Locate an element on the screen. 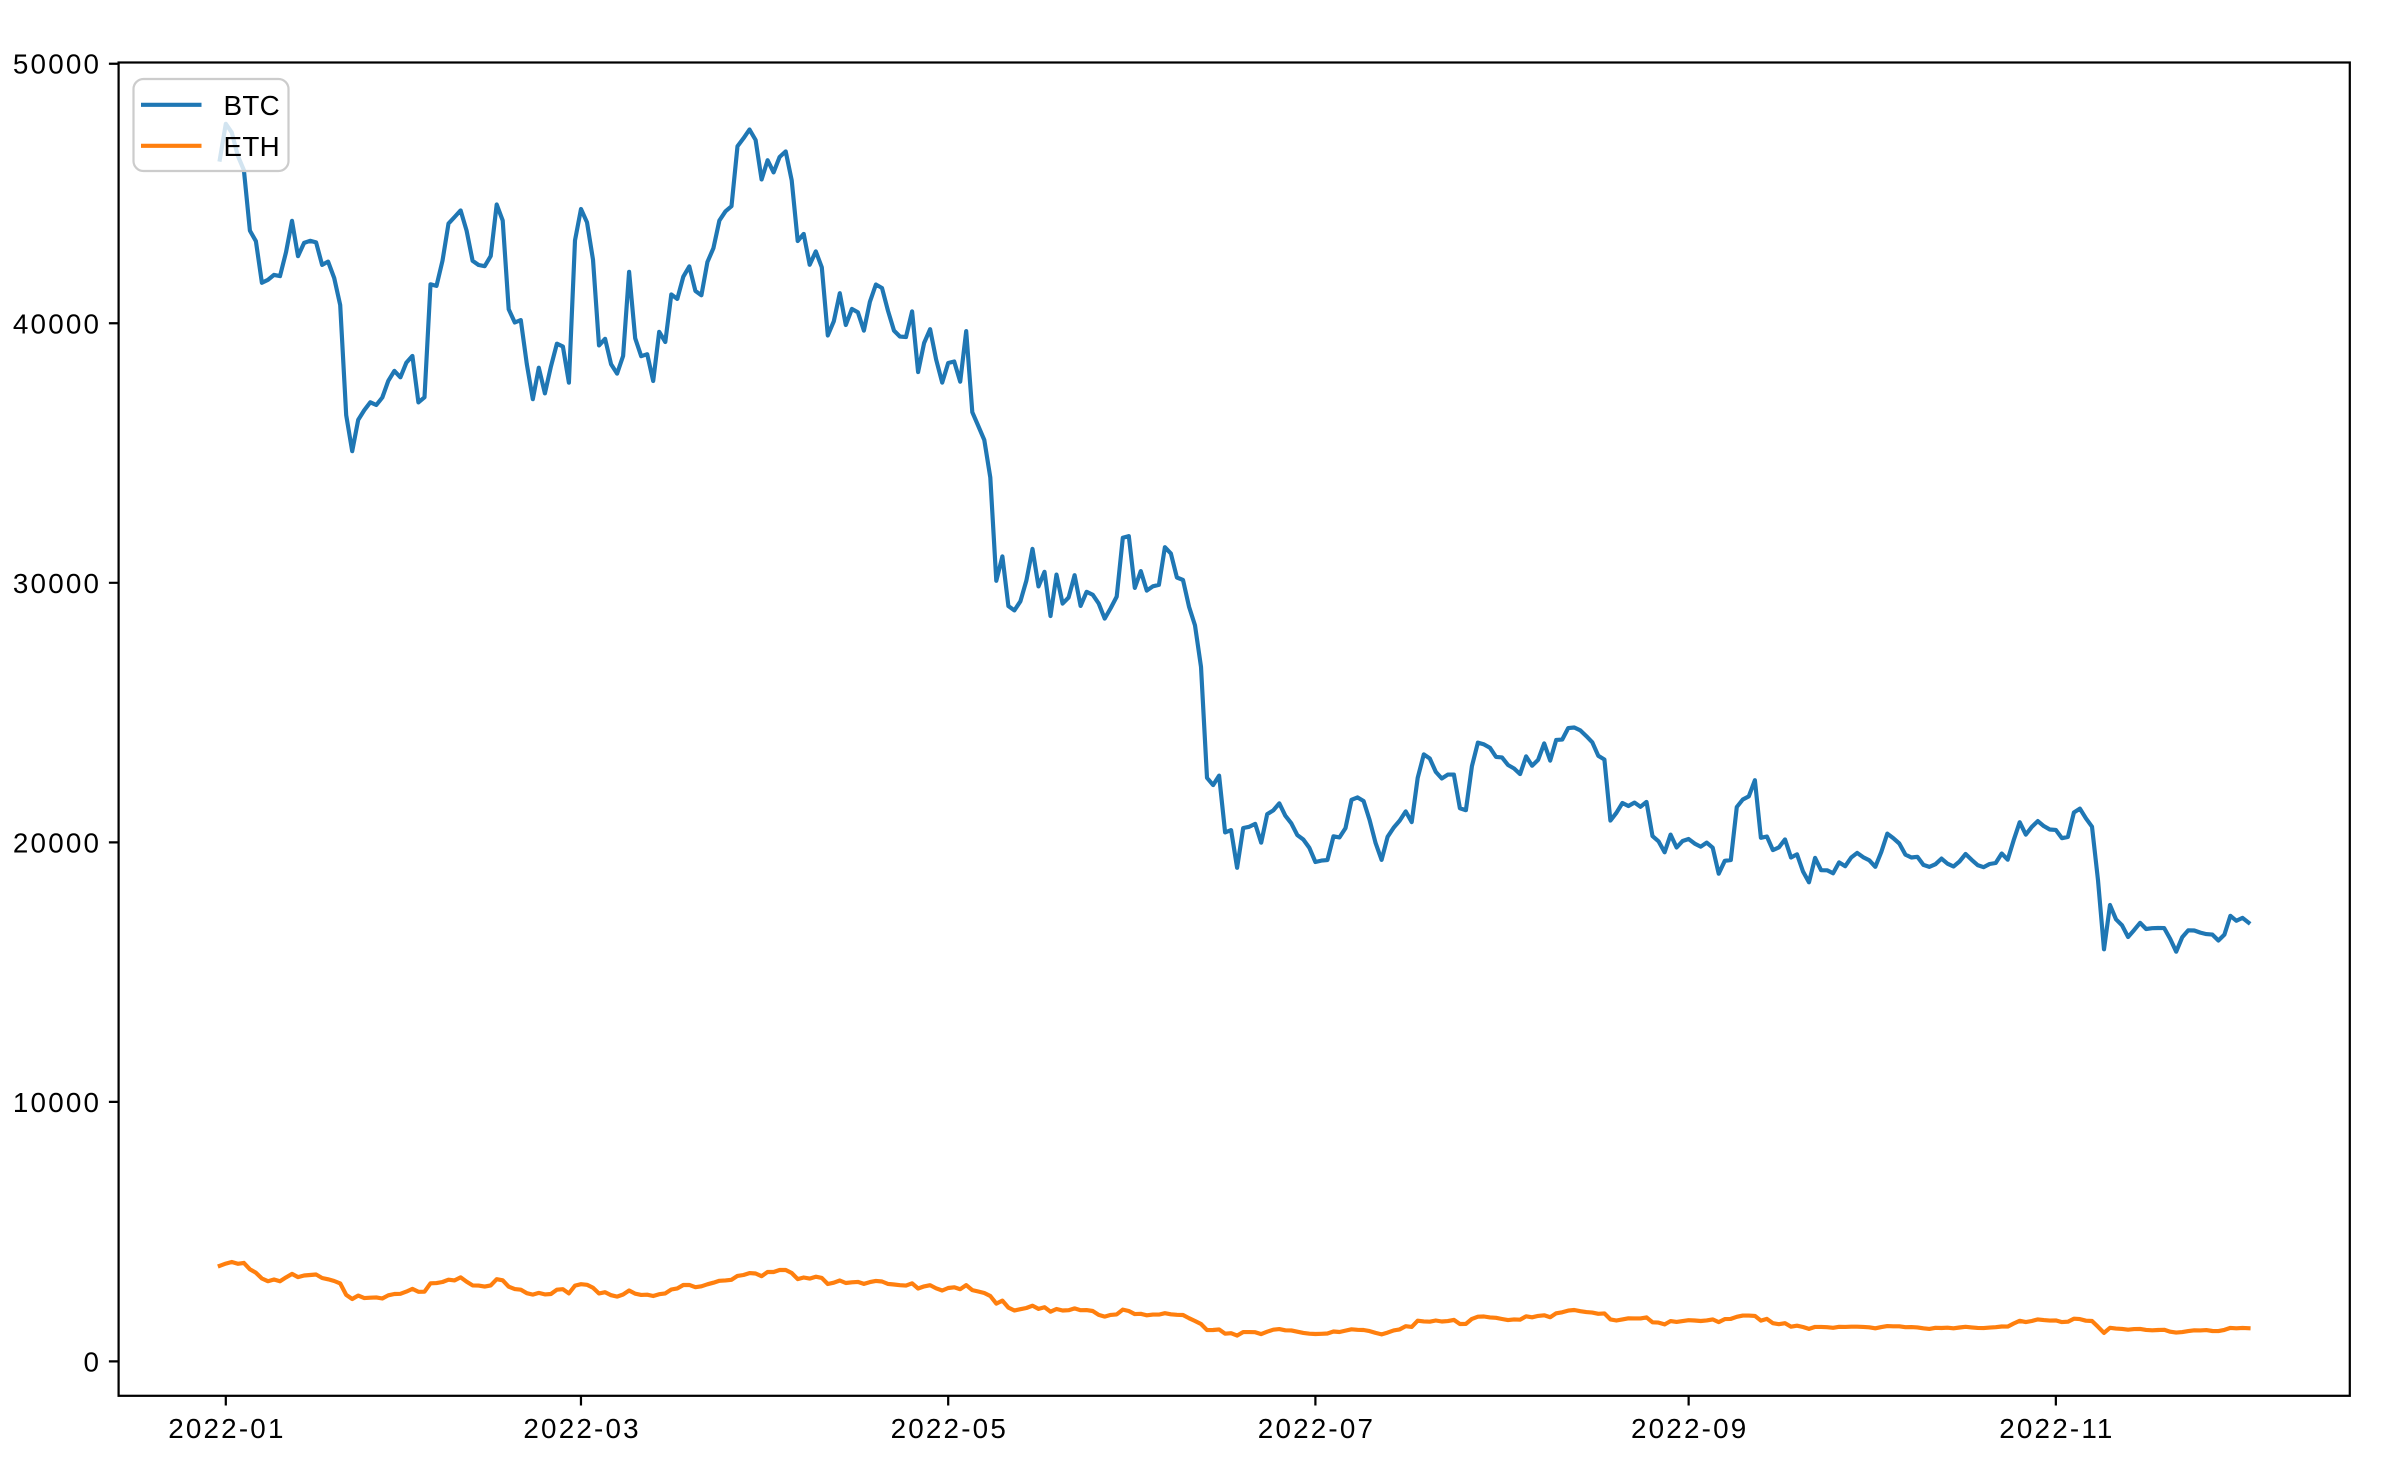 Image resolution: width=2406 pixels, height=1474 pixels. svg-text: BTC is located at coordinates (252, 105).